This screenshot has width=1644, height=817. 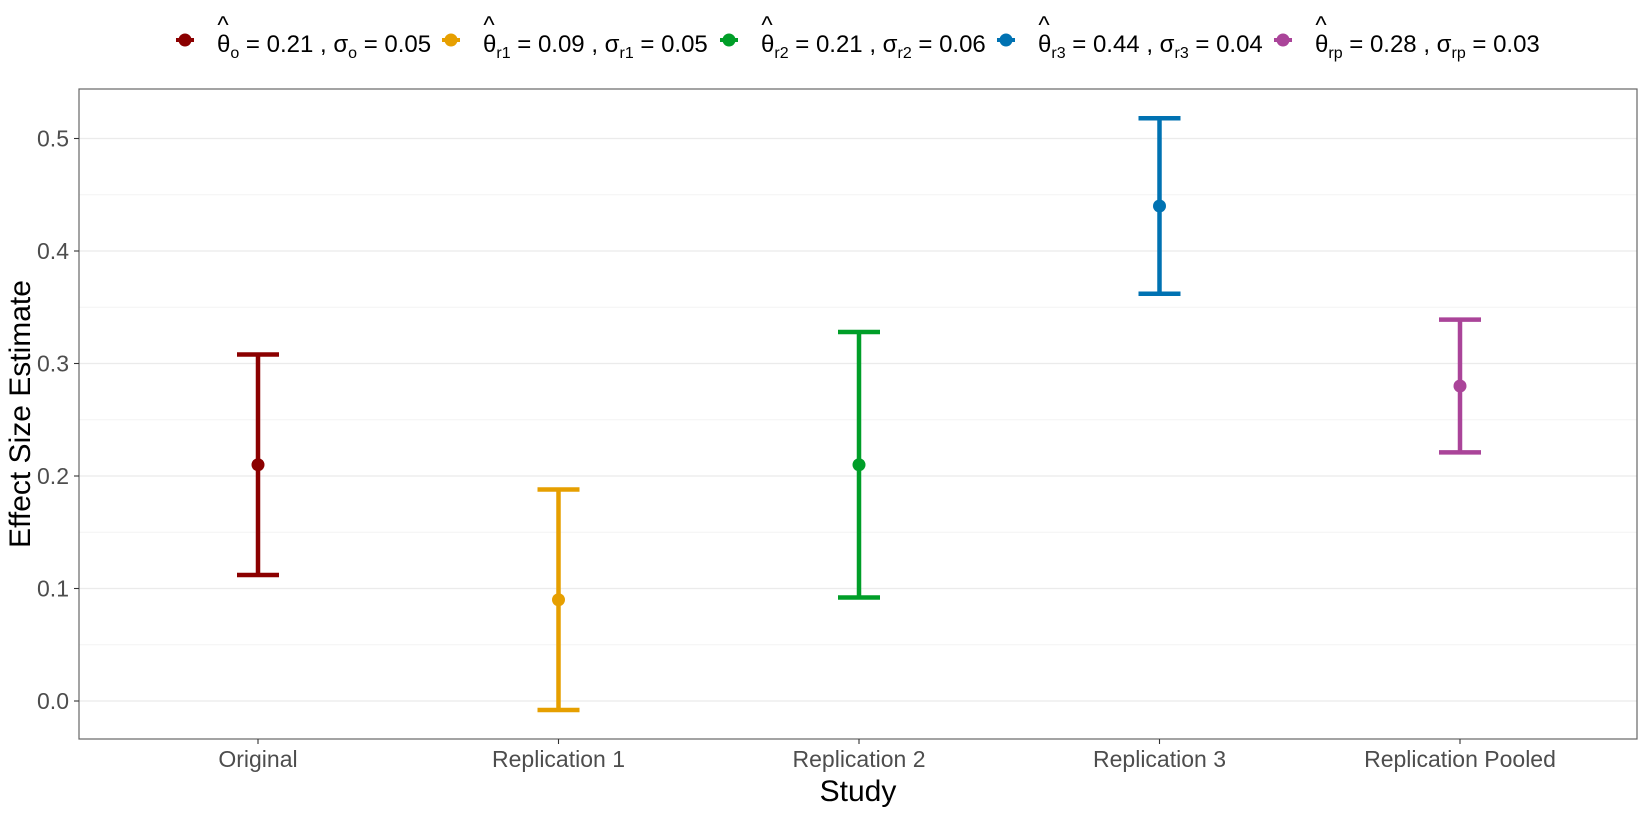 What do you see at coordinates (1113, 44) in the screenshot?
I see `legend-text-part: = 0.44 ,` at bounding box center [1113, 44].